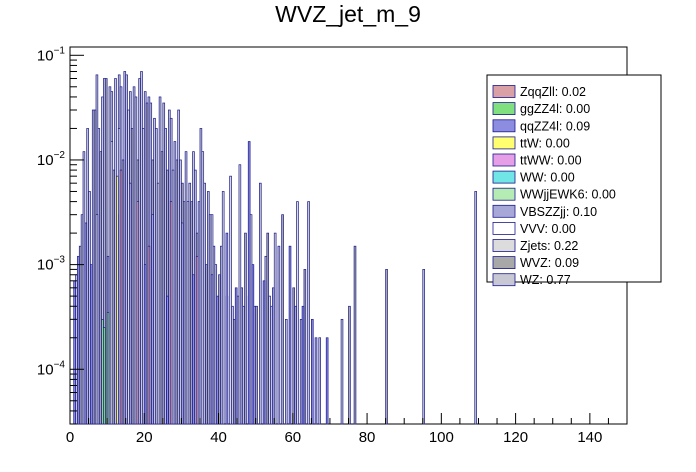  I want to click on x-tick-label: 100, so click(441, 437).